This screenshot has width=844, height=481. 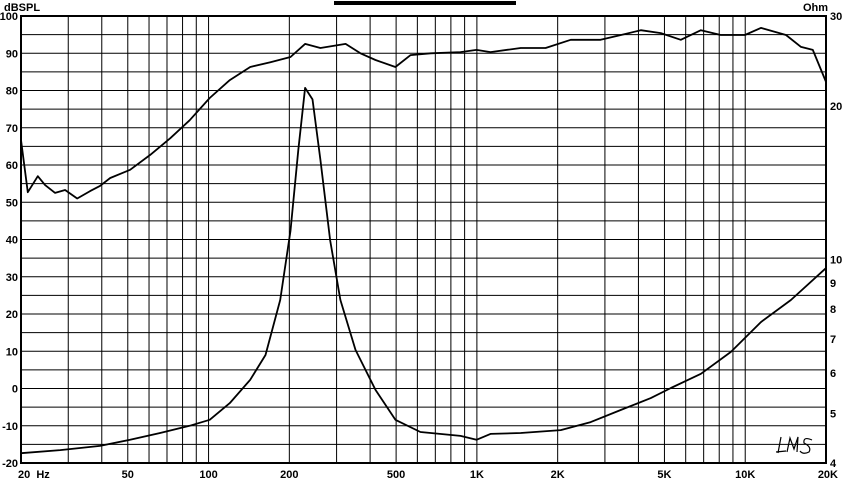 What do you see at coordinates (208, 475) in the screenshot?
I see `x-tick-label: 100` at bounding box center [208, 475].